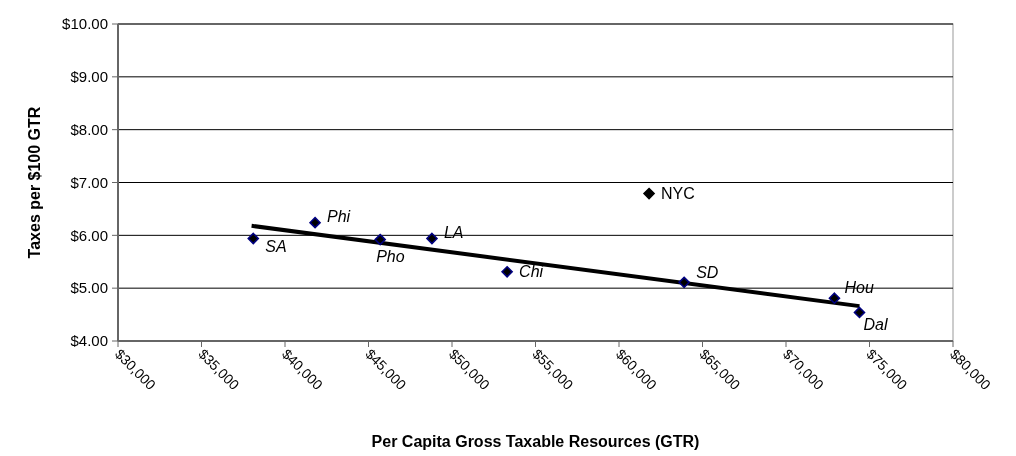  I want to click on y-tick-label: $9.00, so click(89, 77).